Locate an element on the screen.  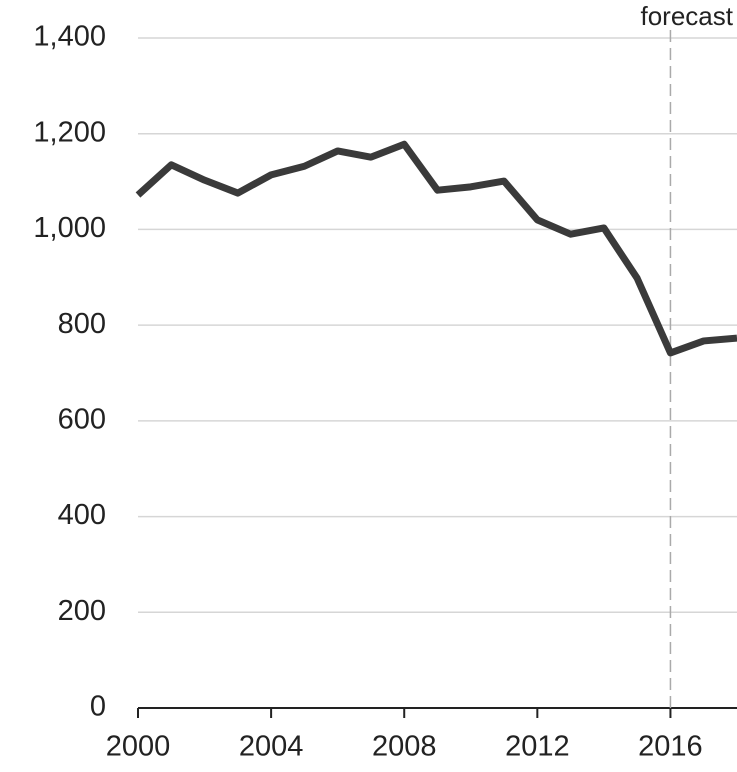
y-tick-label: 800 is located at coordinates (82, 324).